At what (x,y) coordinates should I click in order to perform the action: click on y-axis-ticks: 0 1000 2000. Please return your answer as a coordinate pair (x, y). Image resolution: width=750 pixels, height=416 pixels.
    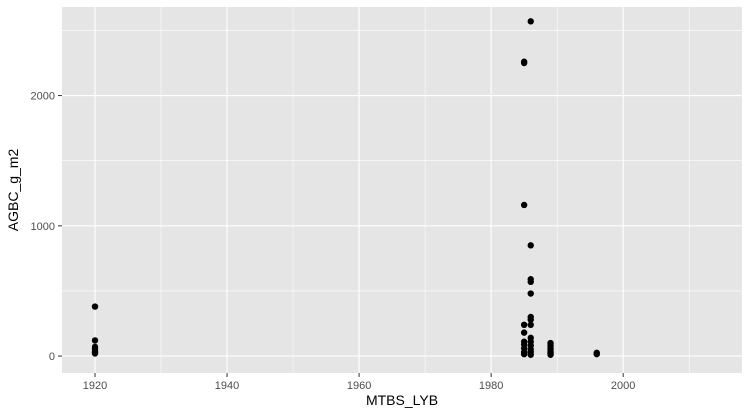
    Looking at the image, I should click on (46, 227).